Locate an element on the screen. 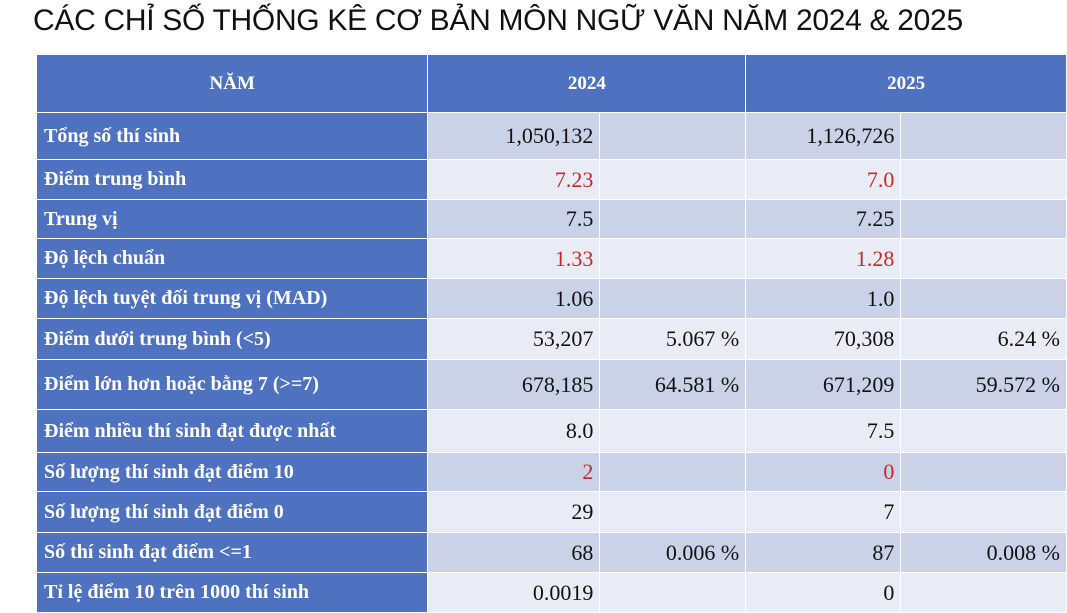 This screenshot has width=1067, height=613. row-label: Điểm nhiều thí sinh đạt được nhất is located at coordinates (232, 431).